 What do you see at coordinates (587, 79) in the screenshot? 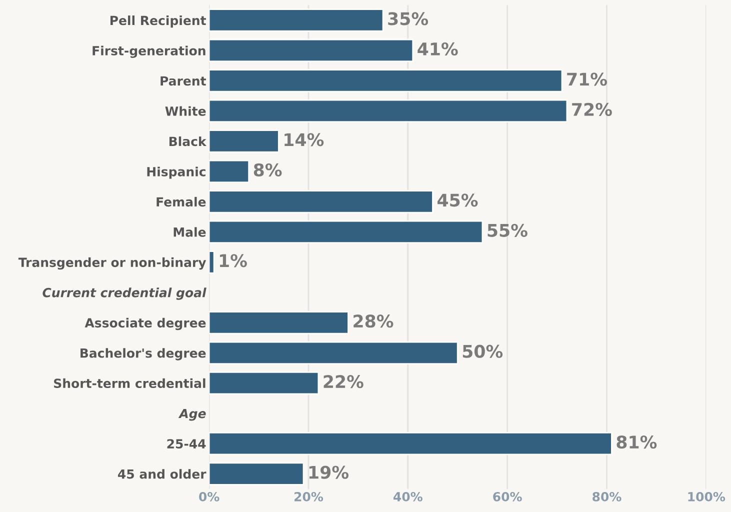
I see `data-label: 71%` at bounding box center [587, 79].